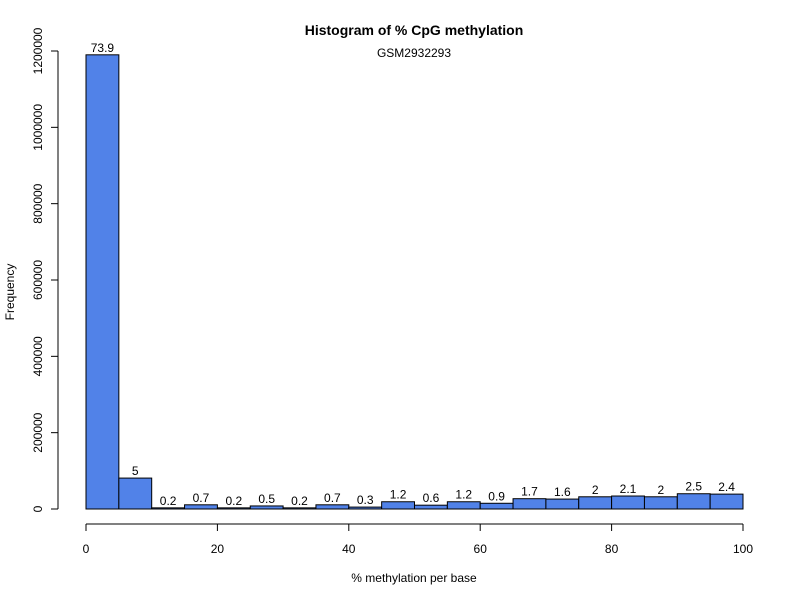 This screenshot has height=600, width=800. What do you see at coordinates (38, 50) in the screenshot?
I see `y-tick-label-6: 1200000` at bounding box center [38, 50].